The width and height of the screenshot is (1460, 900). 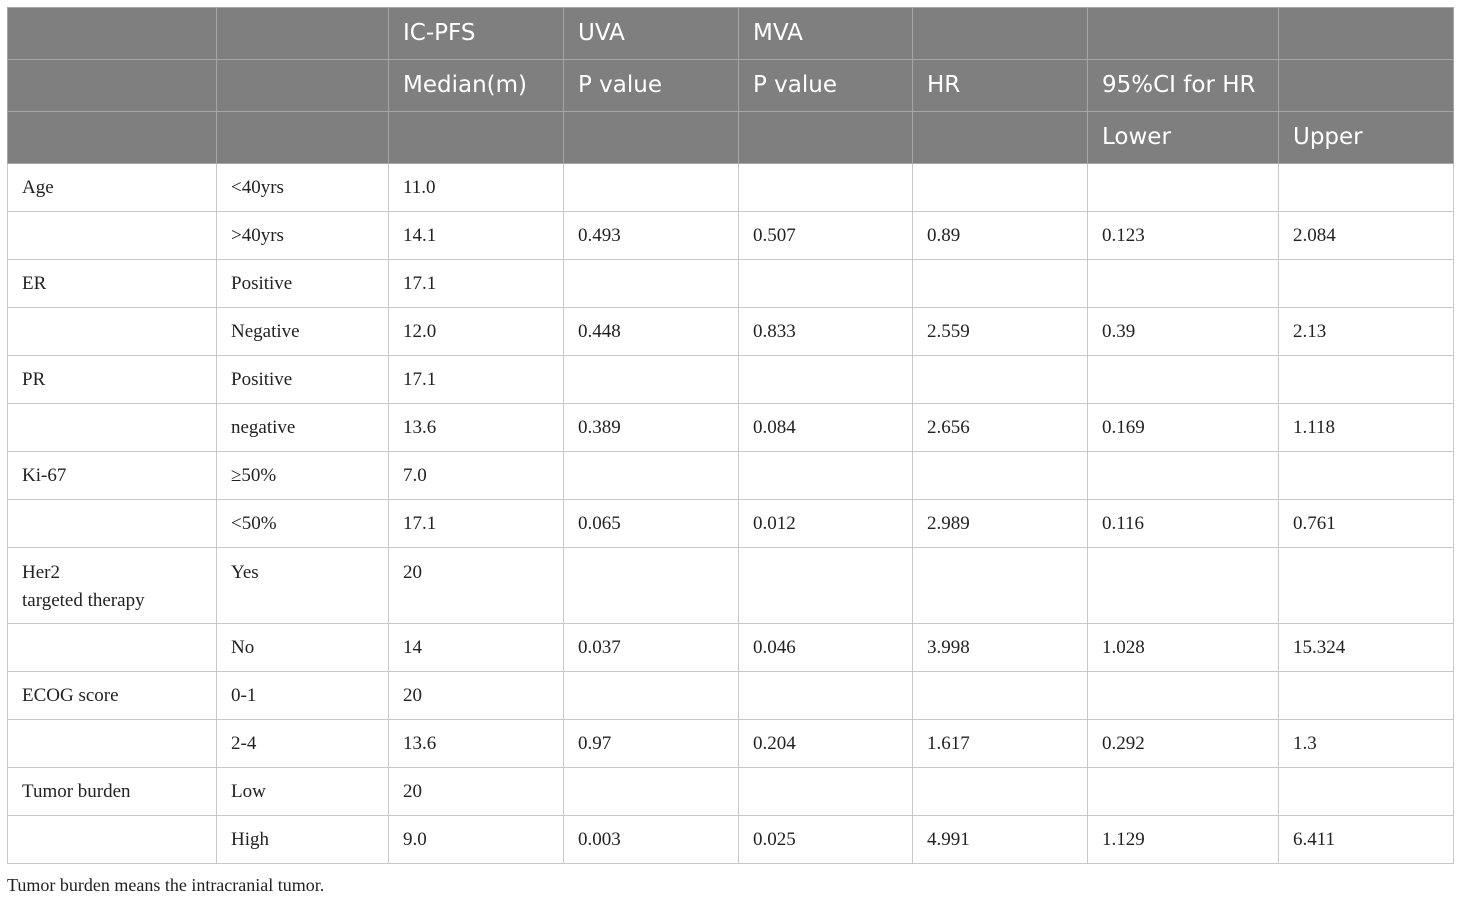 I want to click on upper-cell: 1.3, so click(x=1366, y=743).